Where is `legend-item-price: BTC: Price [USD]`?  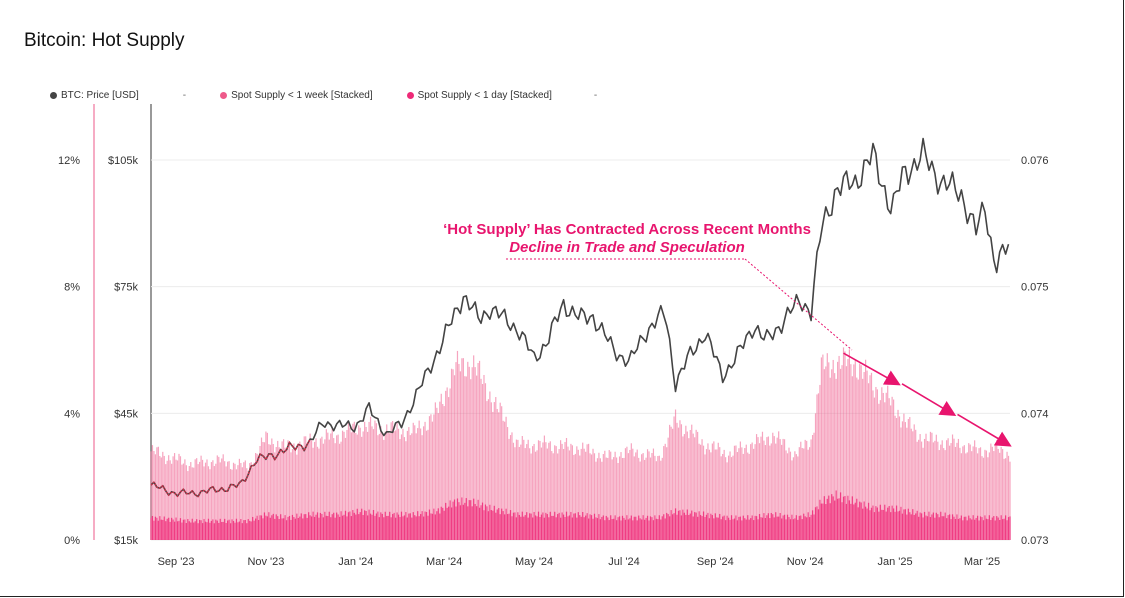 legend-item-price: BTC: Price [USD] is located at coordinates (94, 95).